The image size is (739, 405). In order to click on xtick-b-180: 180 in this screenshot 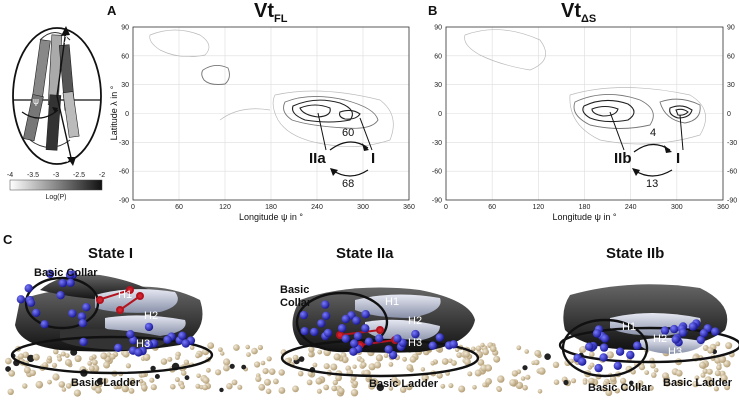, I will do `click(585, 207)`.